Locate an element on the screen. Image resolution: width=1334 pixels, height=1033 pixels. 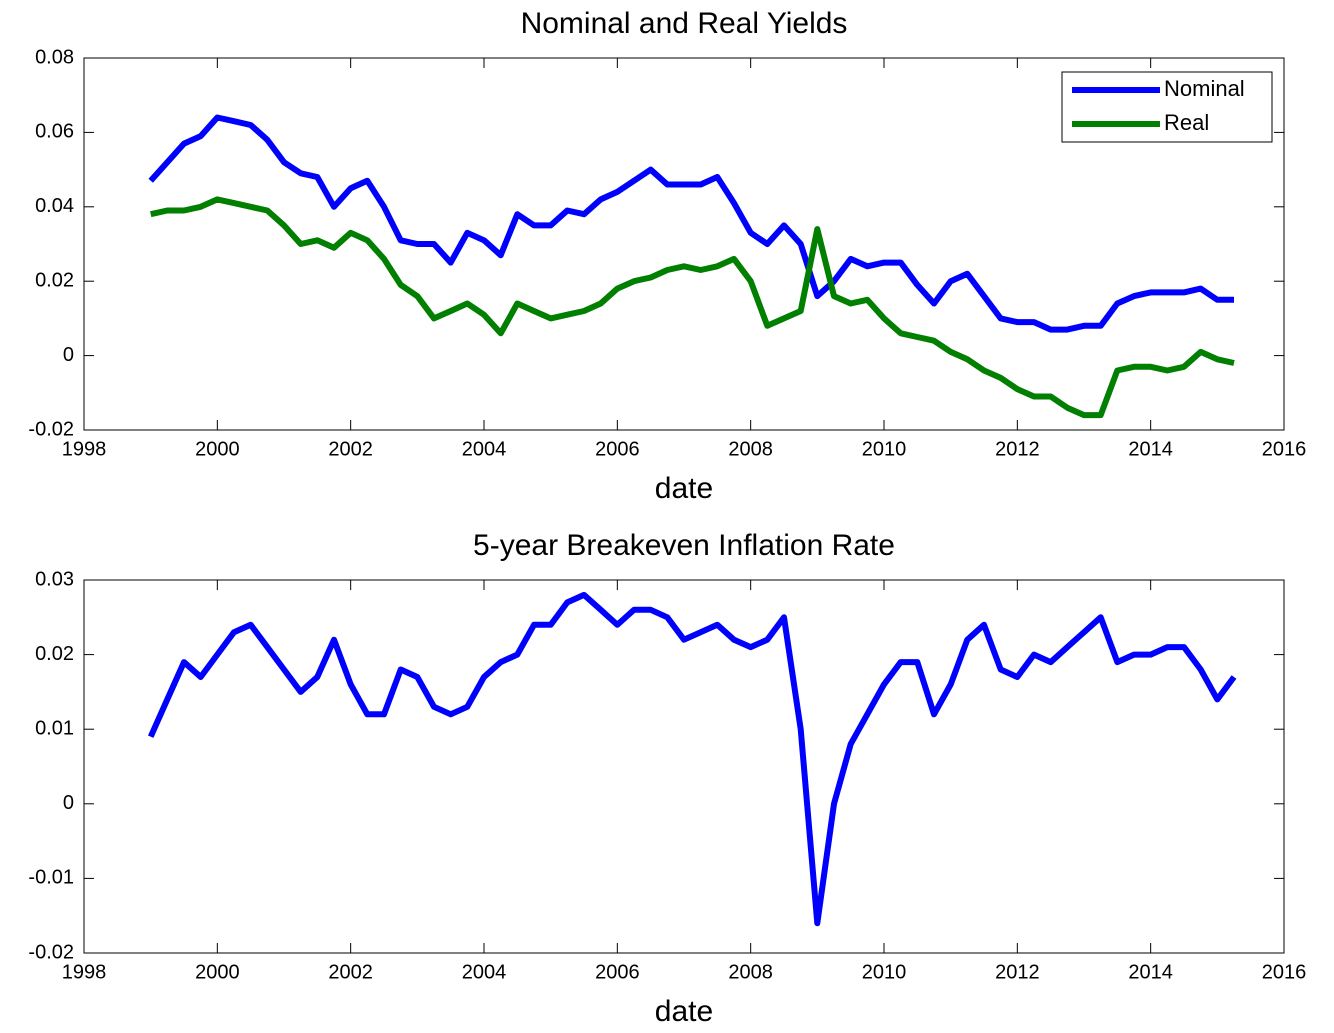
y-tick-label: 0.08 is located at coordinates (54, 57).